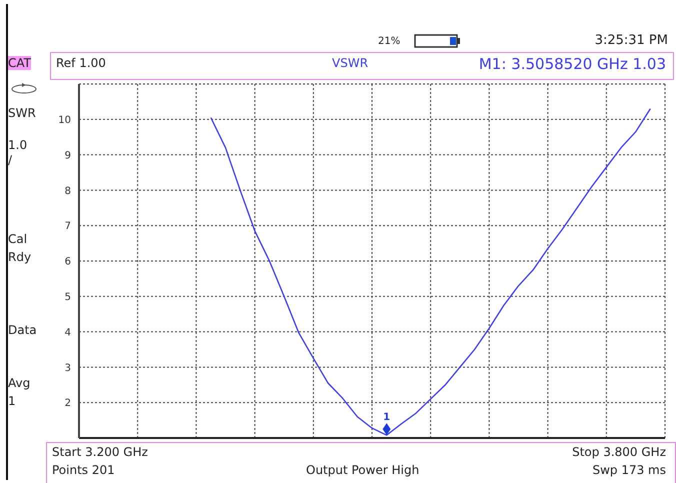 The width and height of the screenshot is (676, 483). I want to click on text: 21%, so click(389, 41).